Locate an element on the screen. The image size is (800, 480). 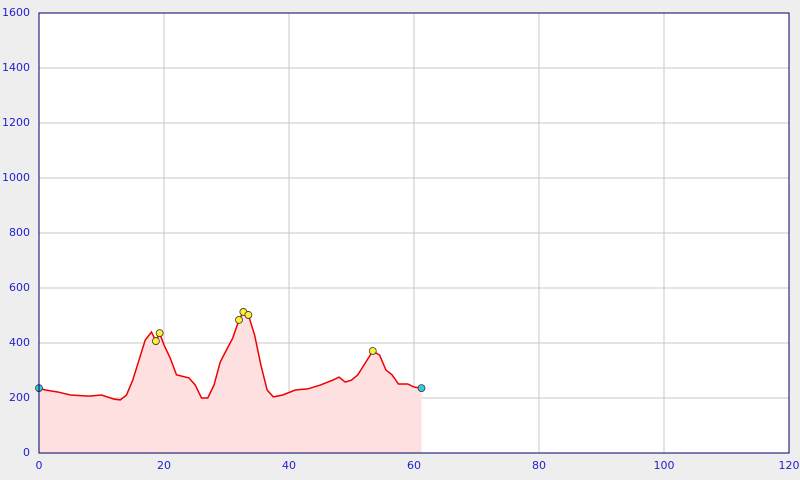
profile-line is located at coordinates (230, 355).